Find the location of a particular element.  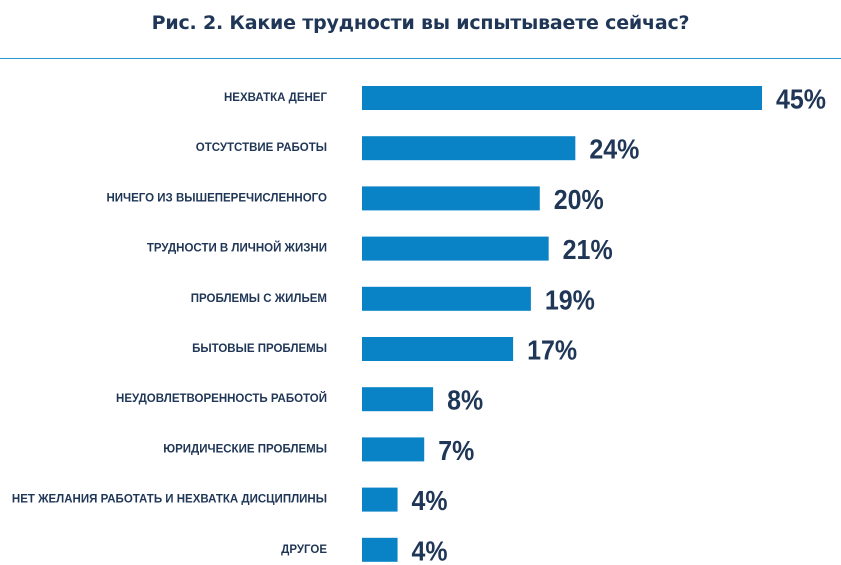

category-label: ПРОБЛЕМЫ С ЖИЛЬЕМ is located at coordinates (259, 299).